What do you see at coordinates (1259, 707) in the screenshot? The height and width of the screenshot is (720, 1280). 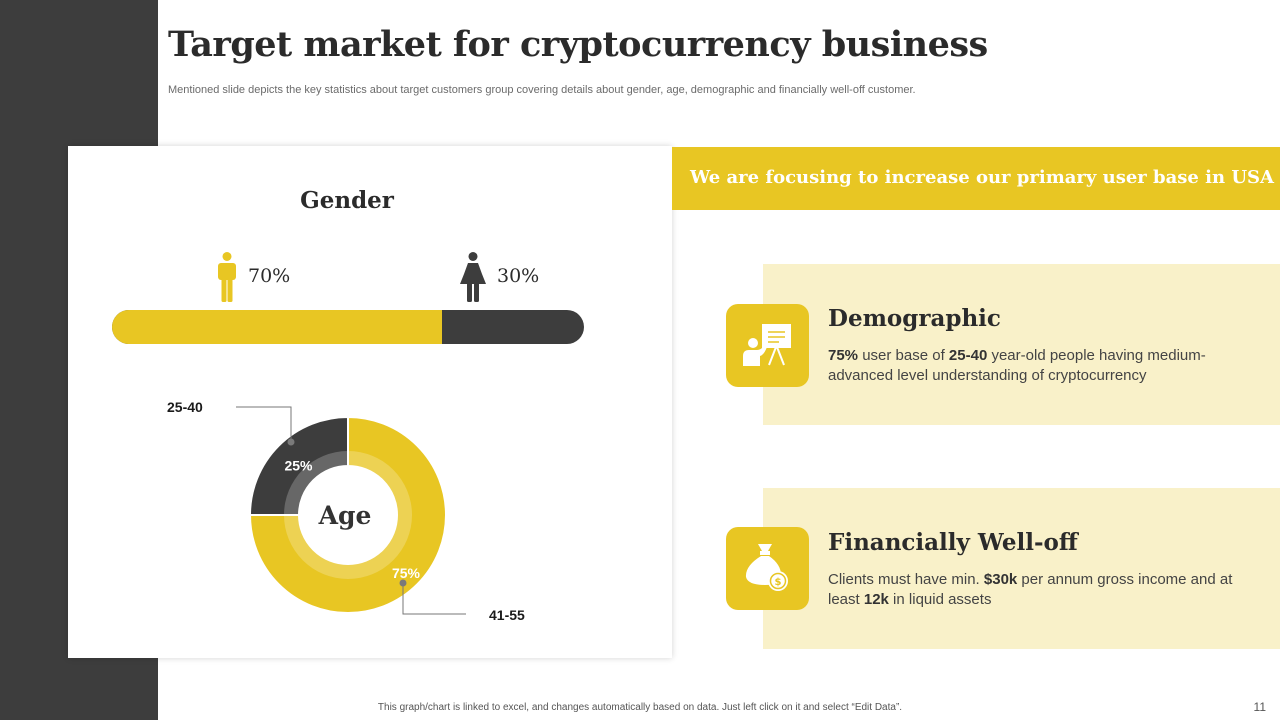 I see `page-number: 11` at bounding box center [1259, 707].